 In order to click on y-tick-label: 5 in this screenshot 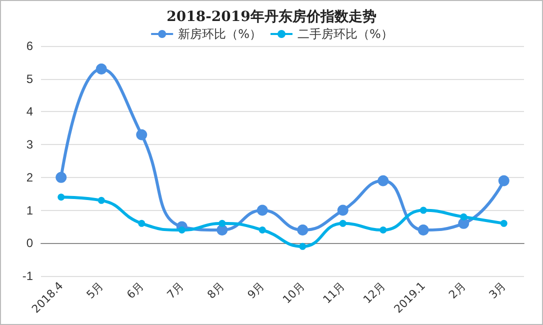, I will do `click(30, 79)`.